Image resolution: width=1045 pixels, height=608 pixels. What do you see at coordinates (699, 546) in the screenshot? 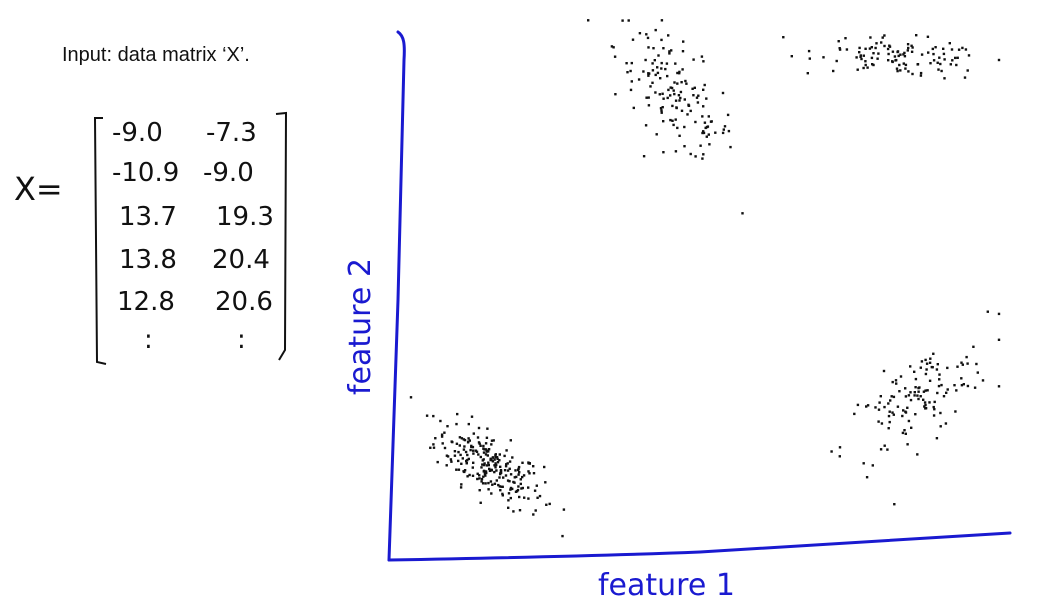
I see `x-axis` at bounding box center [699, 546].